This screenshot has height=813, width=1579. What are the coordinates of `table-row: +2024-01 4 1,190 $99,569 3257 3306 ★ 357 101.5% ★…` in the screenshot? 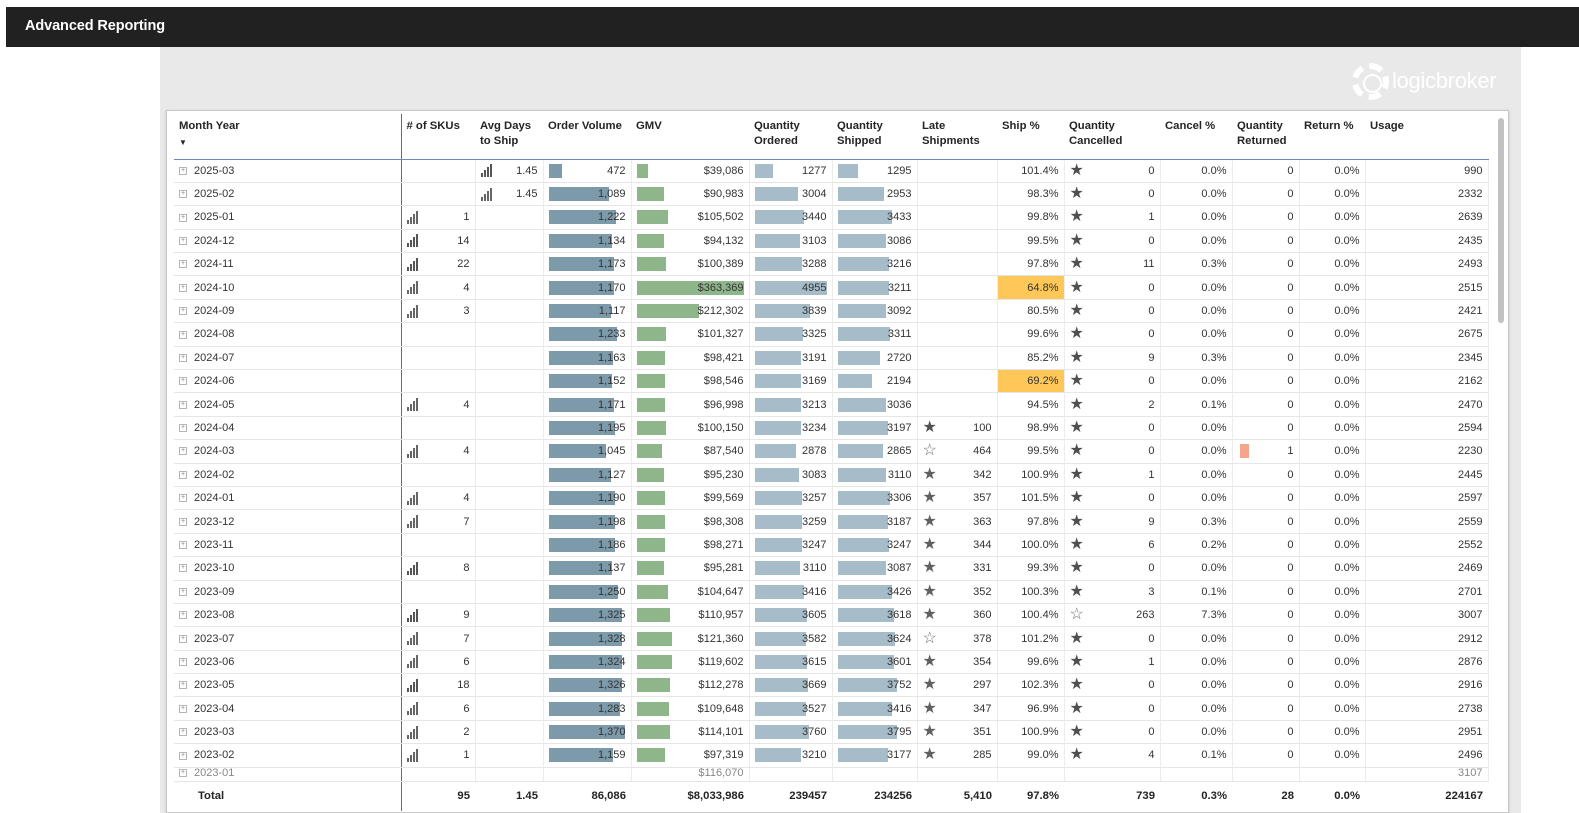 It's located at (831, 498).